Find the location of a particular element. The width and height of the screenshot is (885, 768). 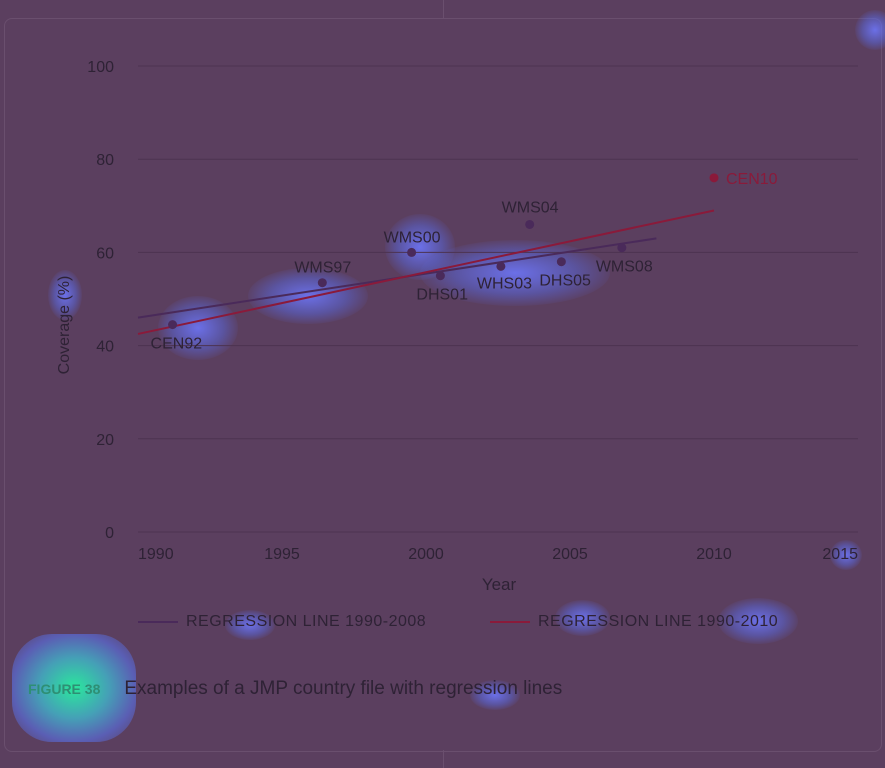

y-tick-label: 0 is located at coordinates (109, 533).